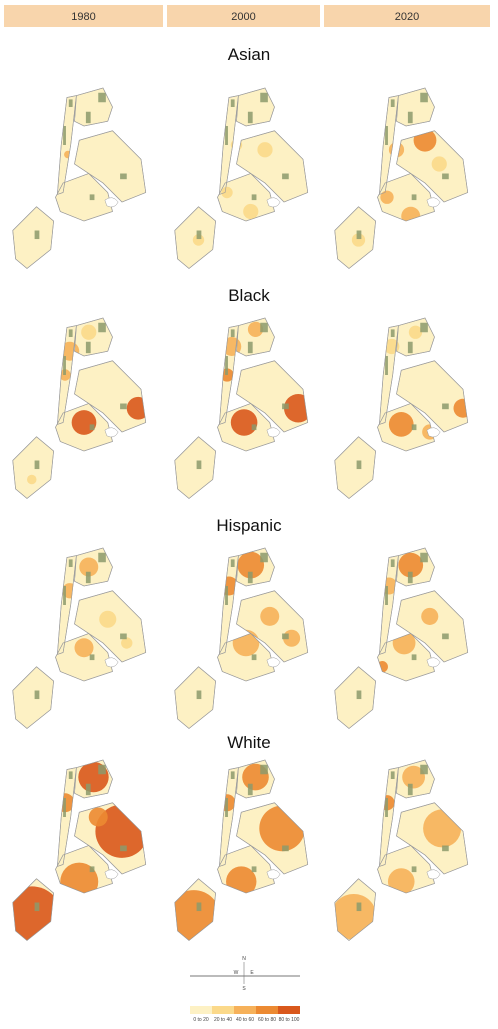  What do you see at coordinates (249, 525) in the screenshot?
I see `panel-title: Hispanic` at bounding box center [249, 525].